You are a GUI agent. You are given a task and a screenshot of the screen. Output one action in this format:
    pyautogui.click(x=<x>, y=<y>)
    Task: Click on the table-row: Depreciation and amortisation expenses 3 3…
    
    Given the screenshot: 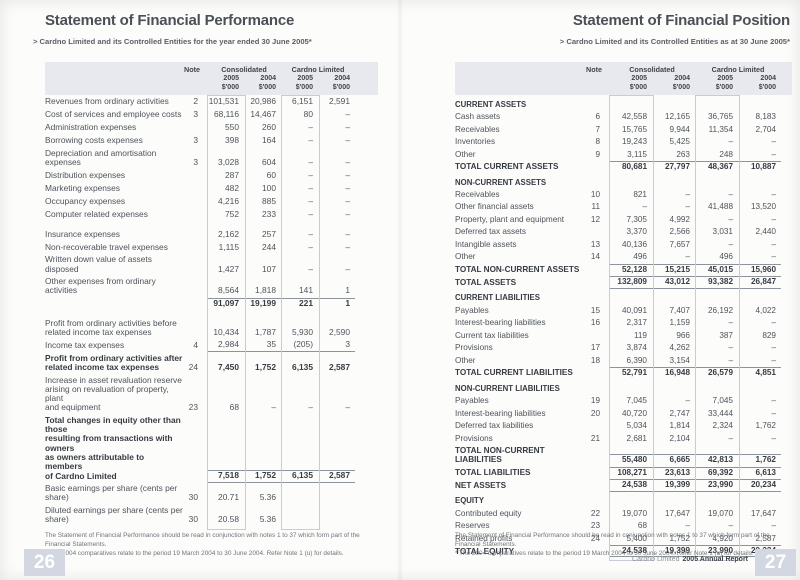 What is the action you would take?
    pyautogui.click(x=211, y=158)
    